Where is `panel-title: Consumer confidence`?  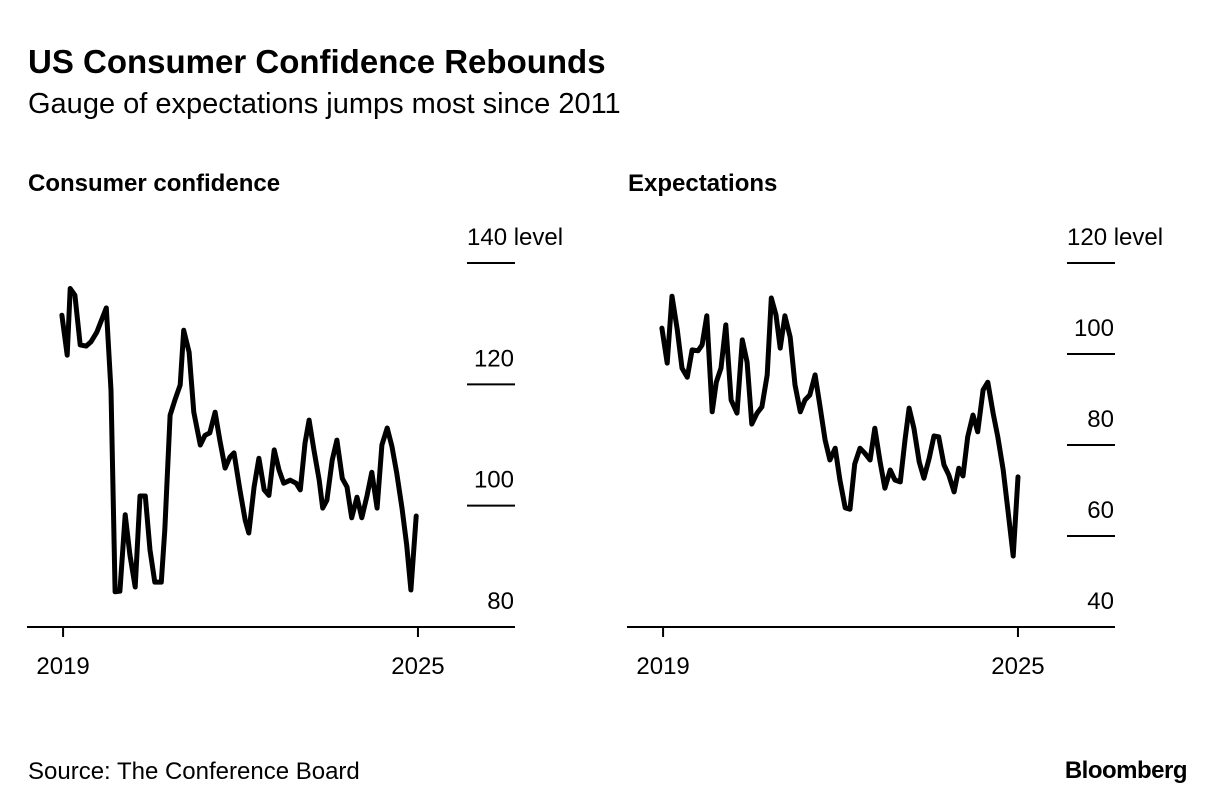 panel-title: Consumer confidence is located at coordinates (154, 183).